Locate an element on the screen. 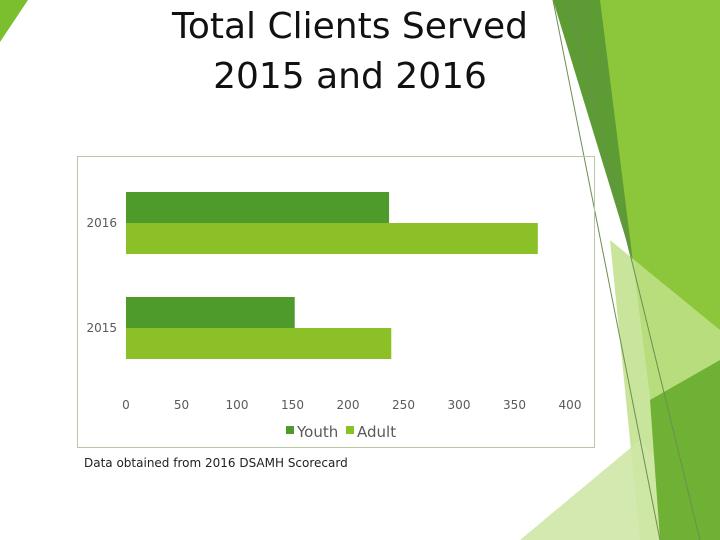  category-label-2015: 2015 is located at coordinates (101, 328).